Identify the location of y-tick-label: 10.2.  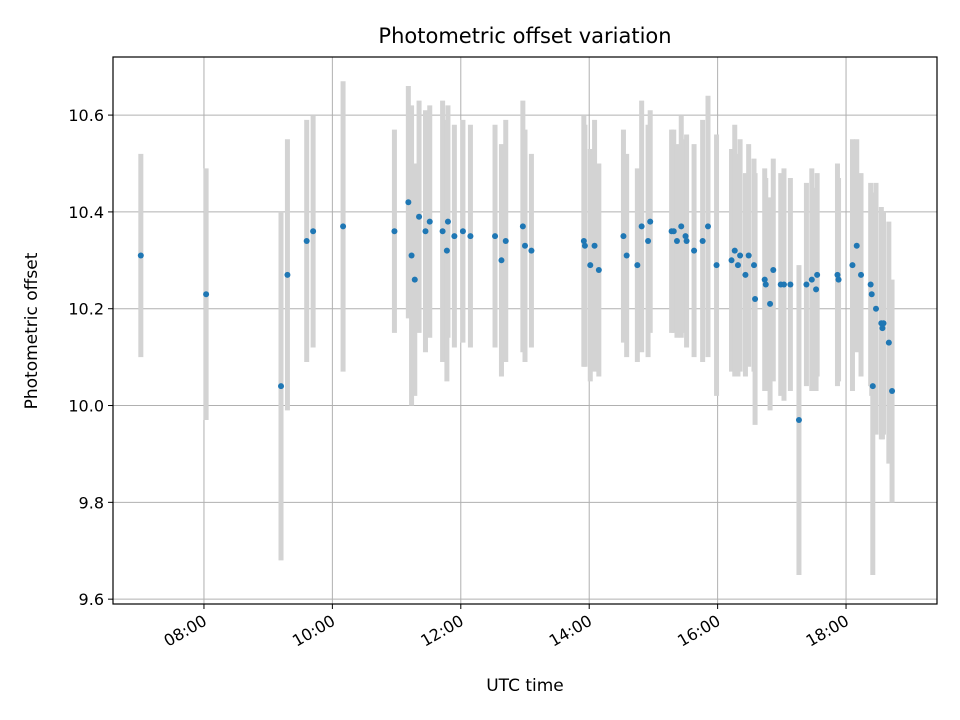
(86, 309).